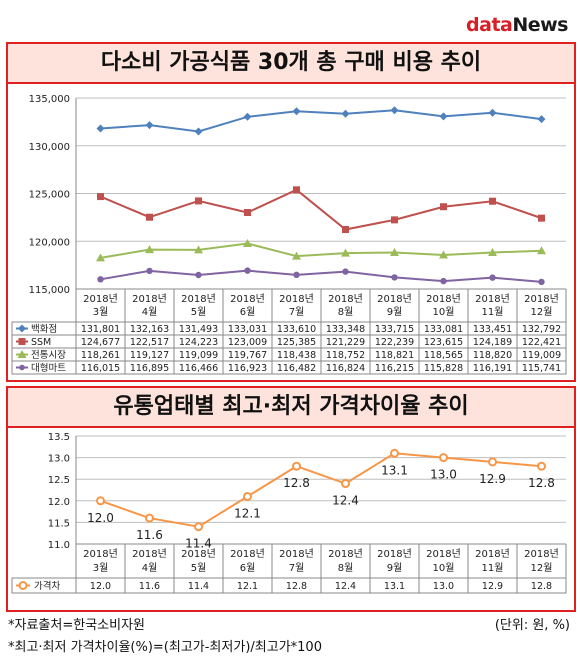  What do you see at coordinates (492, 329) in the screenshot?
I see `table-value: 133,451` at bounding box center [492, 329].